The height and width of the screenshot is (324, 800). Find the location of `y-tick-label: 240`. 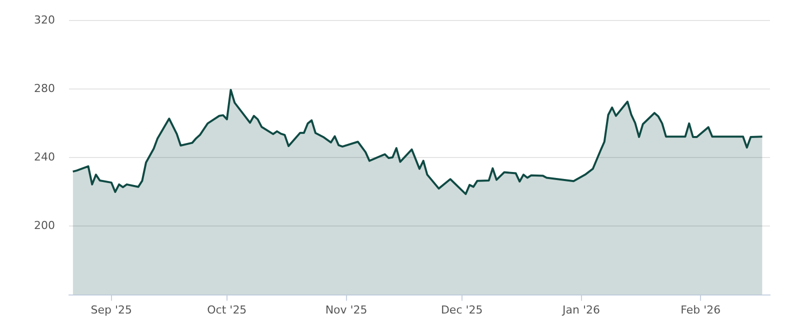

y-tick-label: 240 is located at coordinates (44, 157).